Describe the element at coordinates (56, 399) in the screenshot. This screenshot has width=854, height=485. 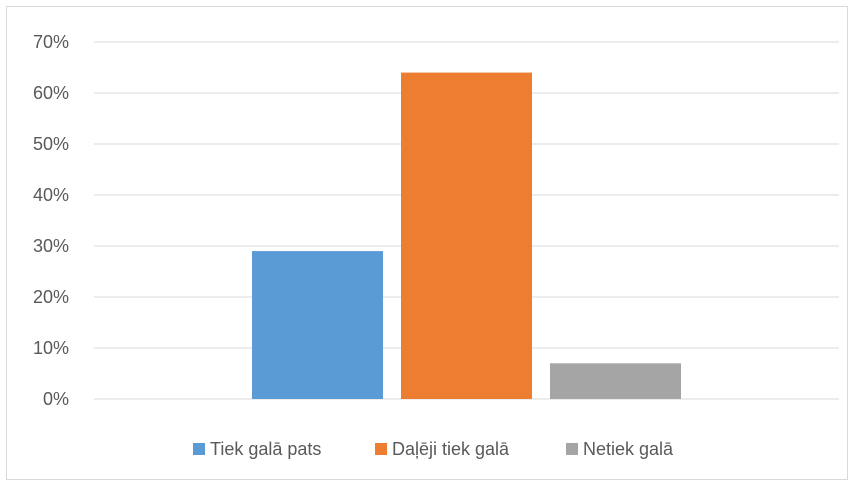
I see `y-tick-label: 0%` at that location.